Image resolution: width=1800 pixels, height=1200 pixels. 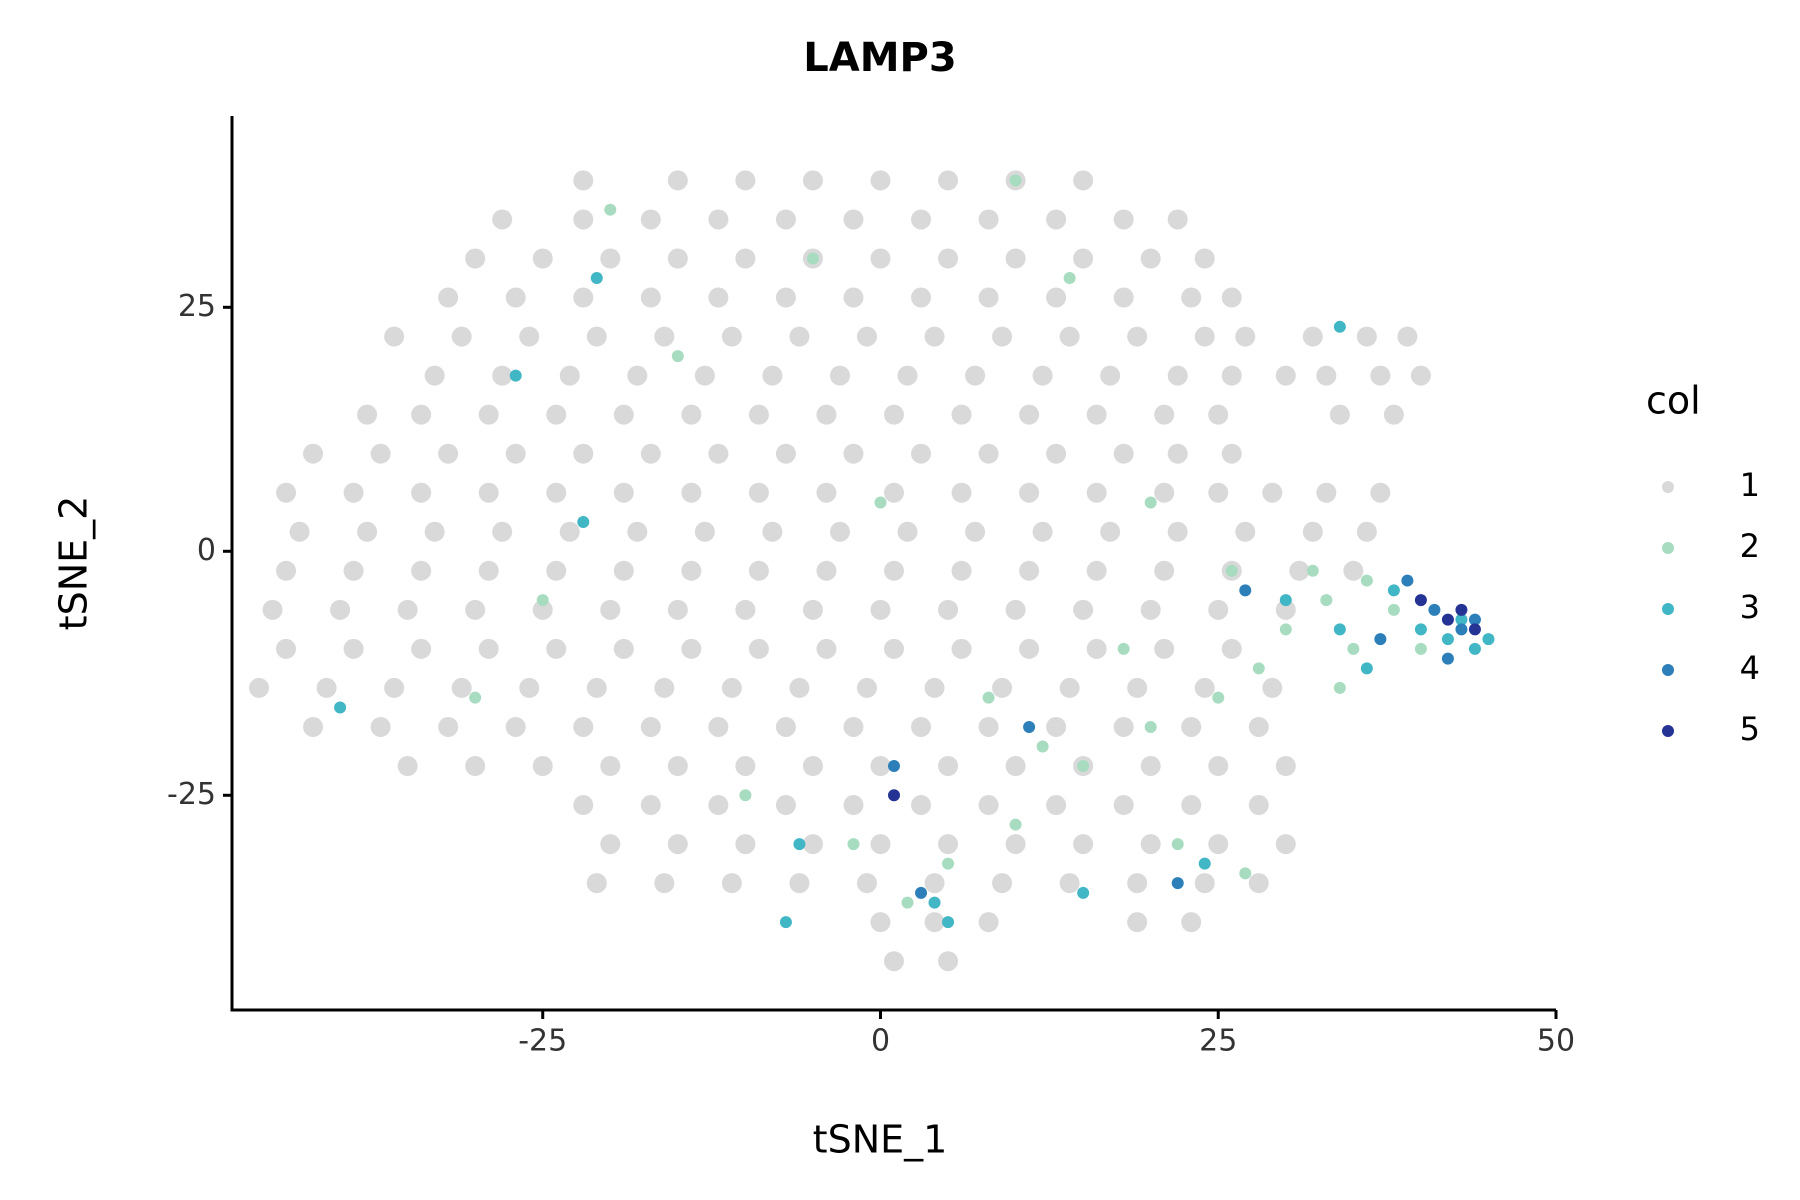 I want to click on x-tick-label: -25, so click(x=542, y=1041).